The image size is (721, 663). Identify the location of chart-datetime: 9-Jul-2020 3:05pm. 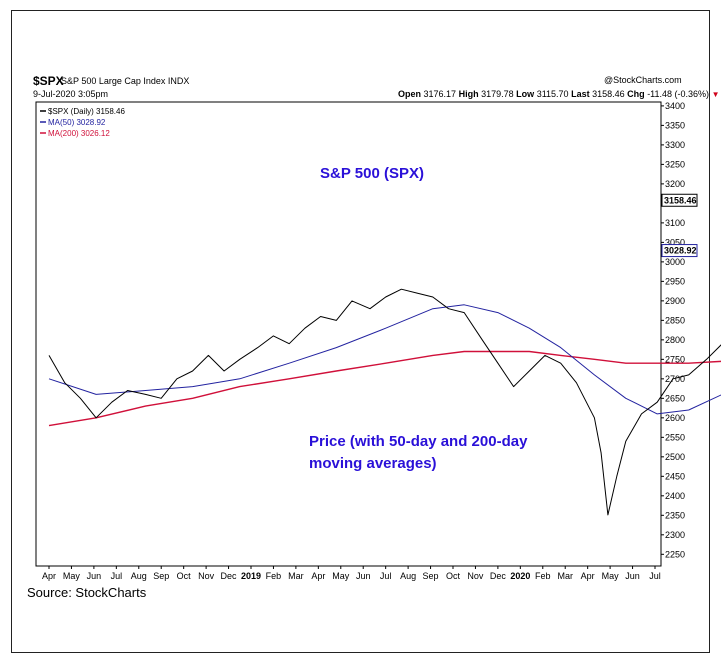
(71, 94).